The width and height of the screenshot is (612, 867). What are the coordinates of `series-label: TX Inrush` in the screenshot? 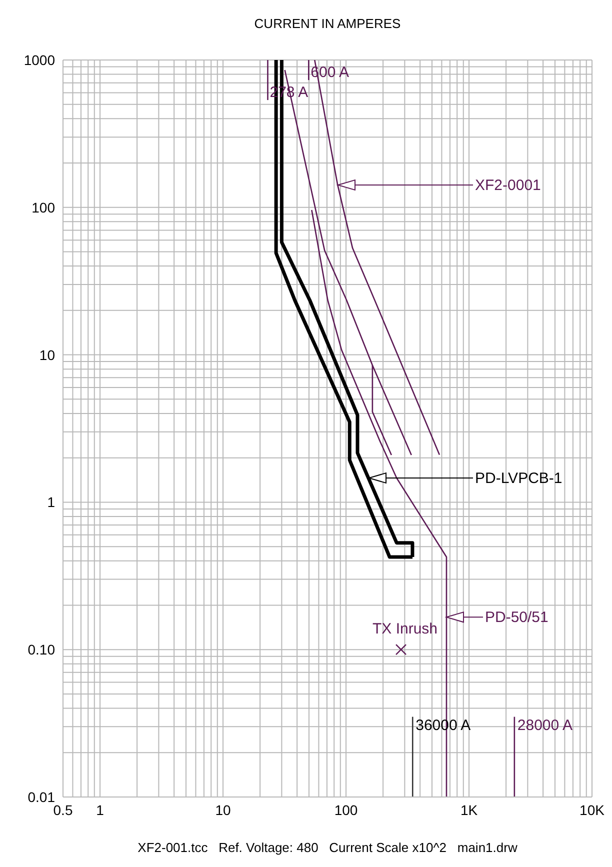 It's located at (405, 629).